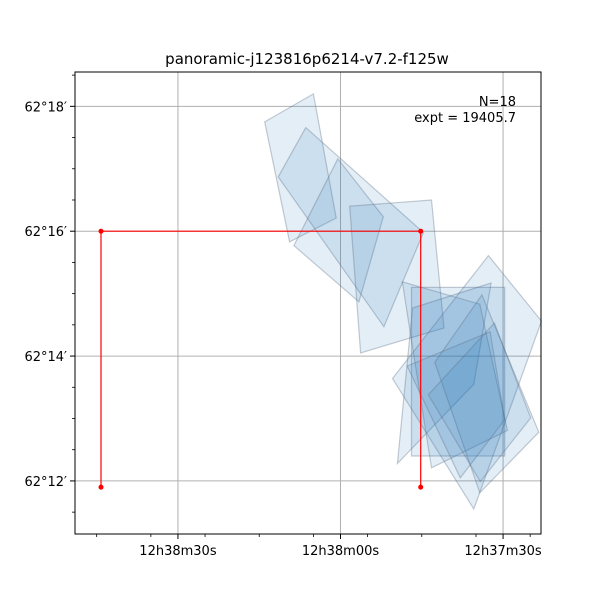 This screenshot has width=600, height=600. Describe the element at coordinates (465, 118) in the screenshot. I see `exposure-annotation: expt = 19405.7` at that location.